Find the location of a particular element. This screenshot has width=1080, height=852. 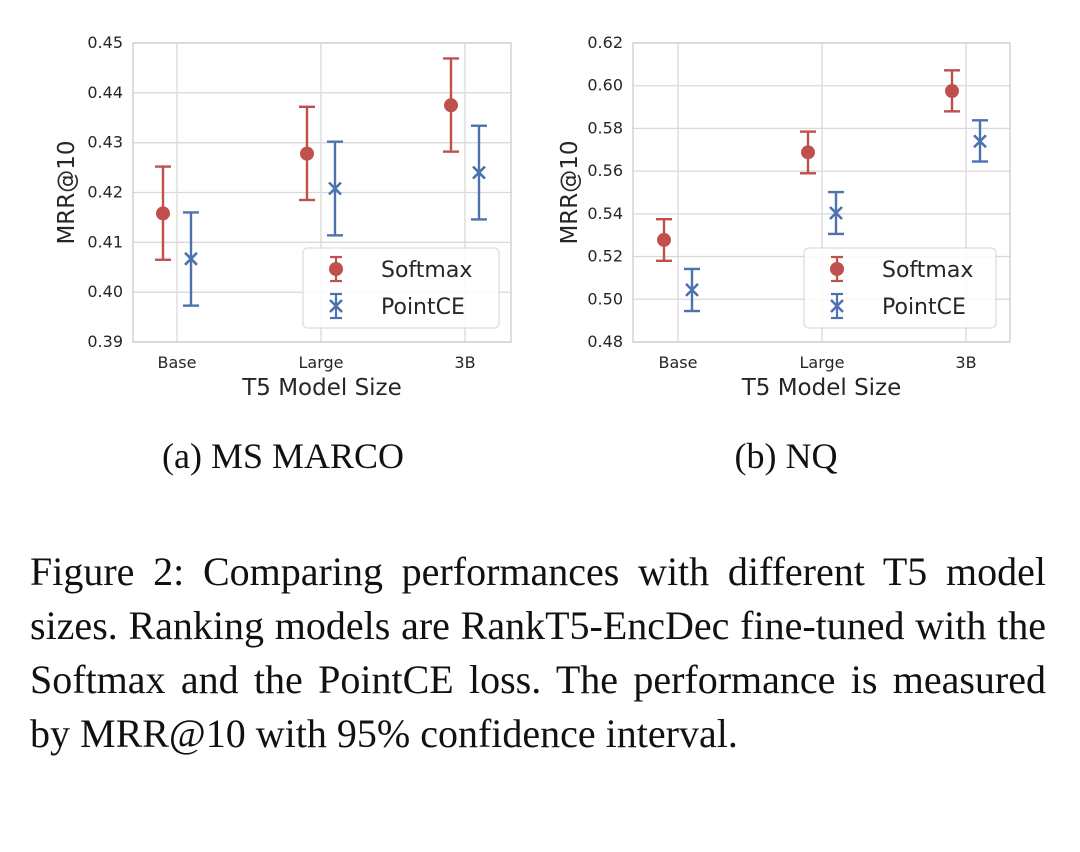

y-tick-label: 0.44 is located at coordinates (105, 92).